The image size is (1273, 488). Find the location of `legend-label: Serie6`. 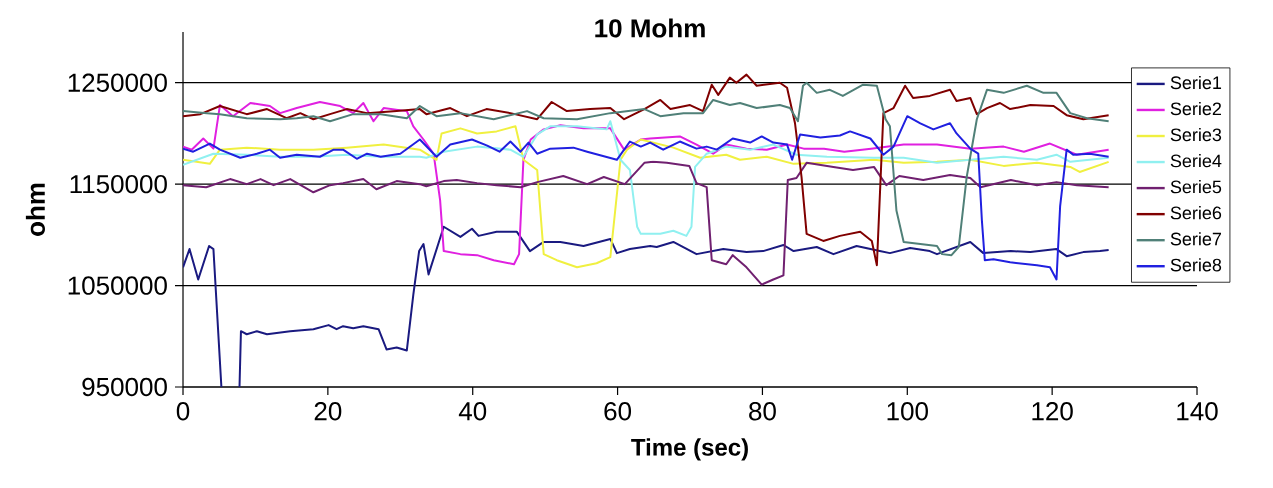

legend-label: Serie6 is located at coordinates (1196, 213).